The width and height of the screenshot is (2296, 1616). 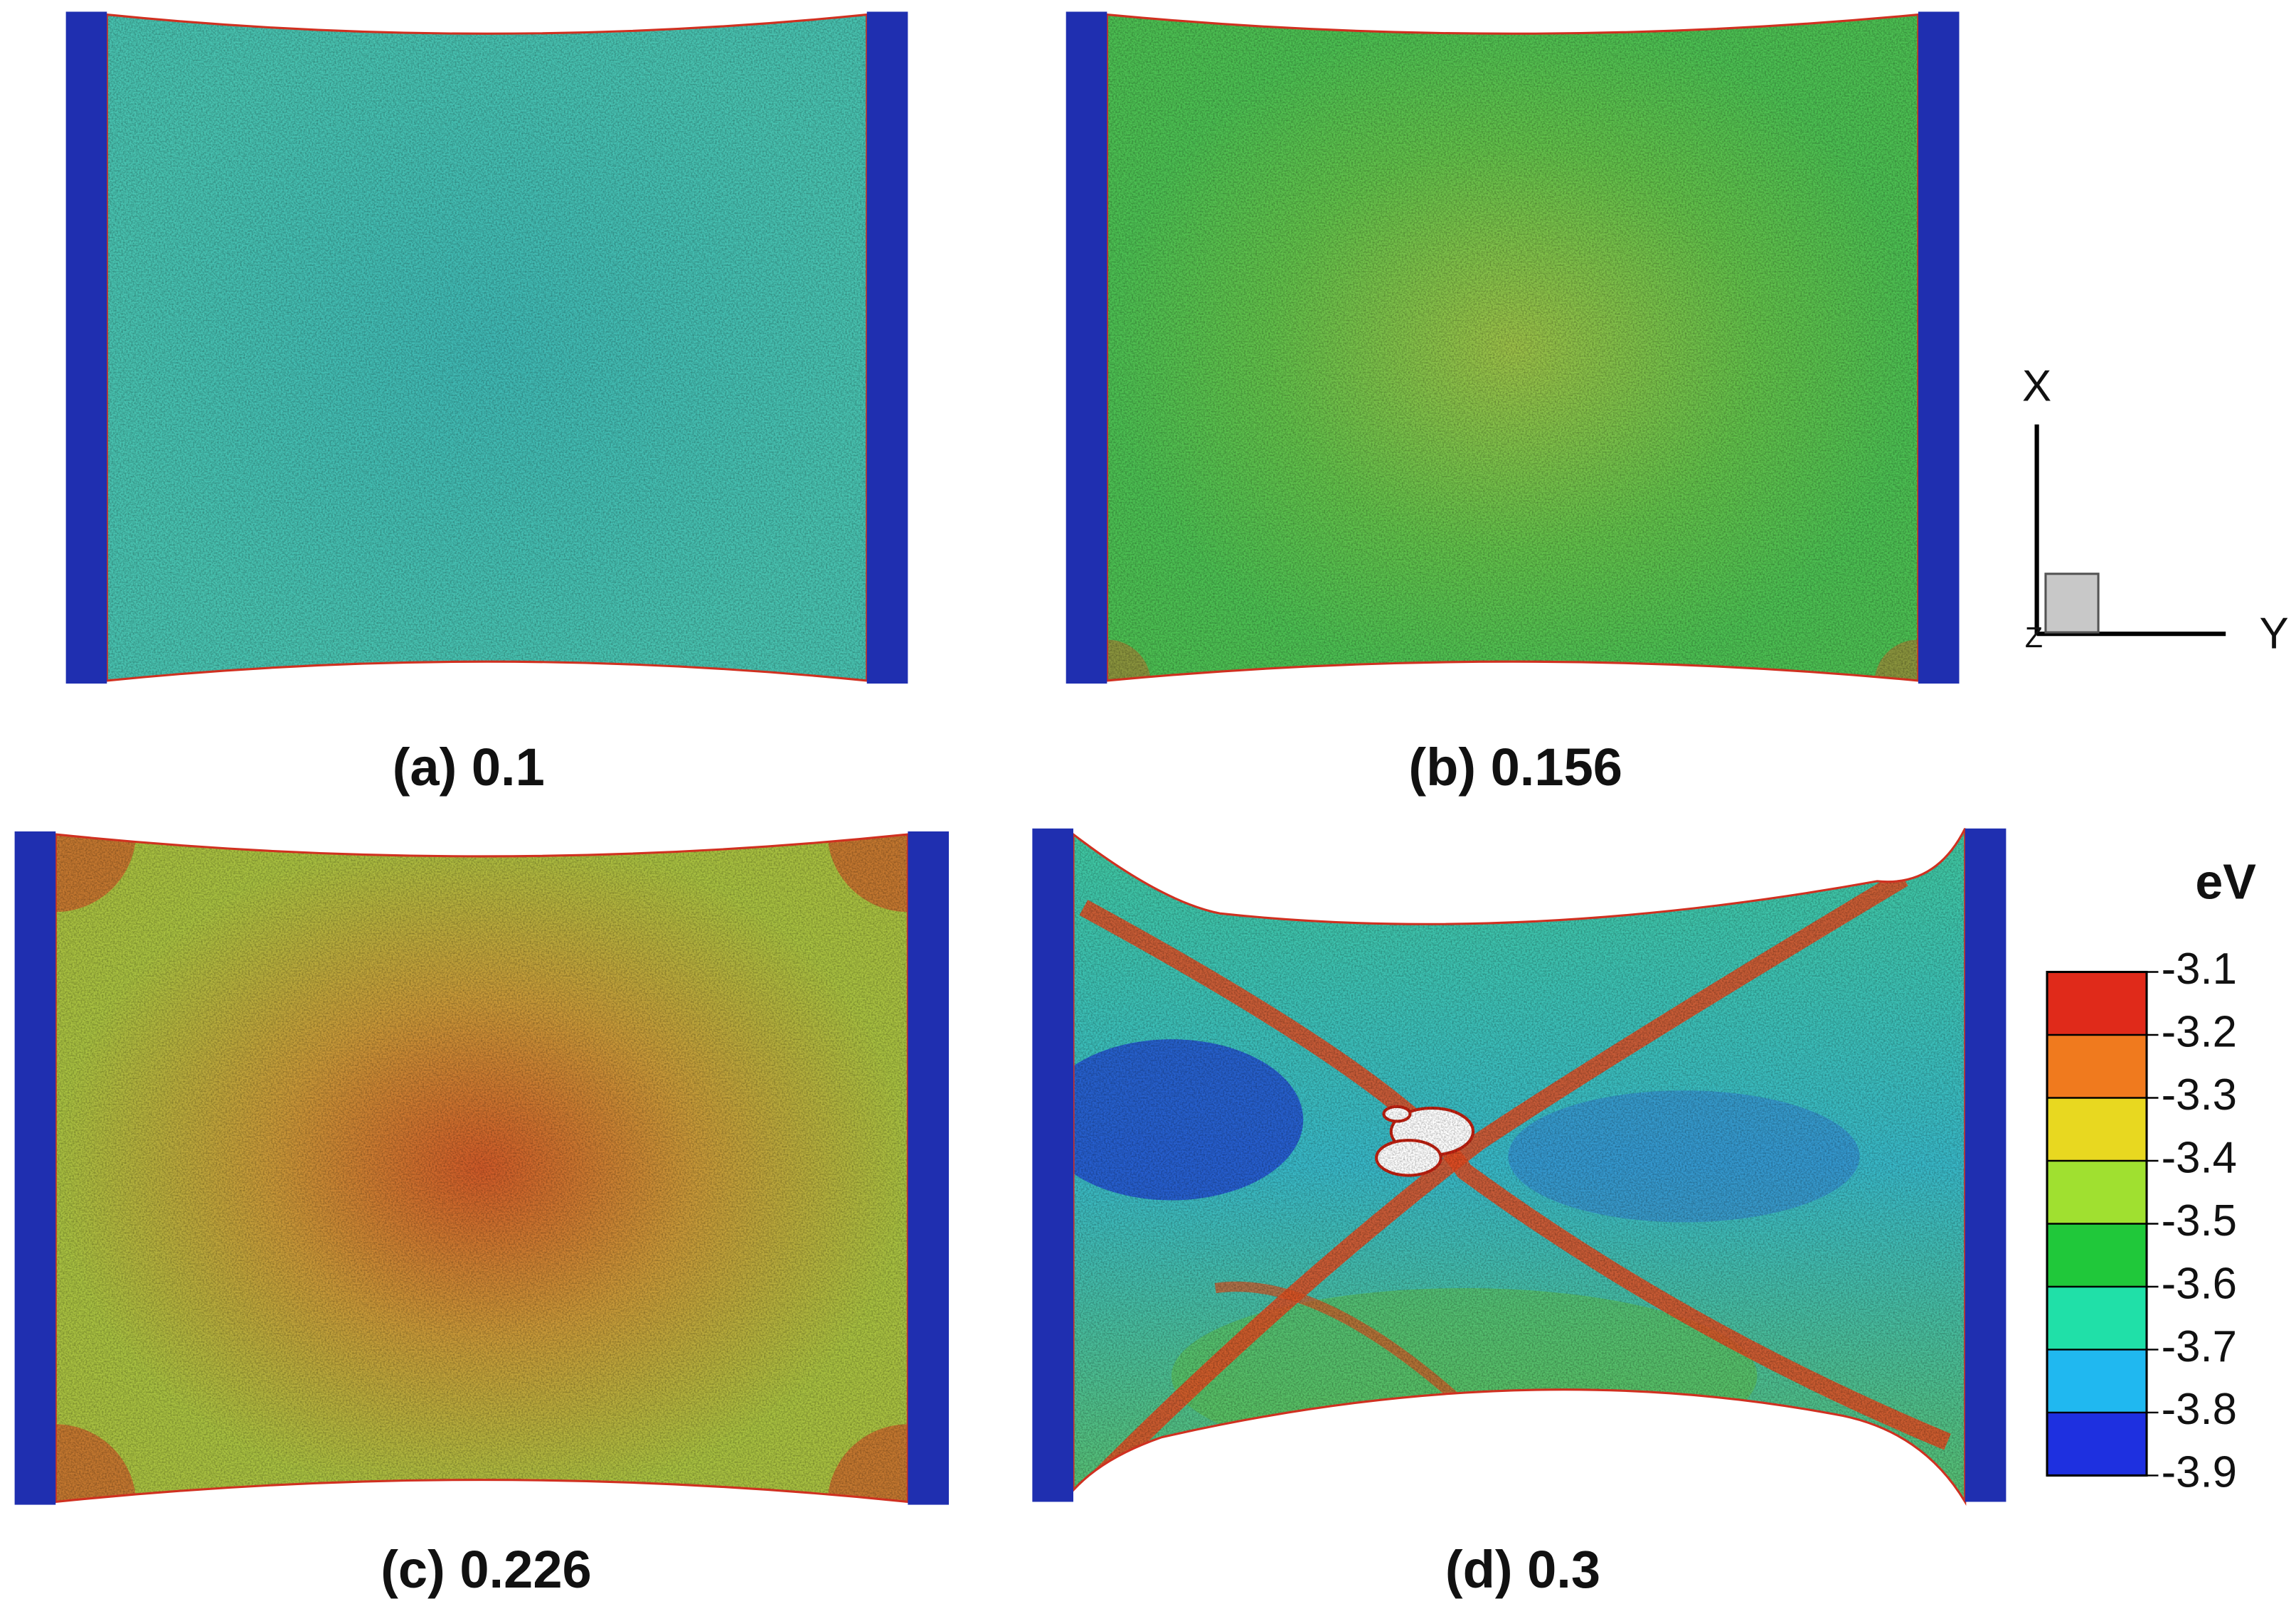 I want to click on colorbar-tick-label: -3.5, so click(x=2199, y=1220).